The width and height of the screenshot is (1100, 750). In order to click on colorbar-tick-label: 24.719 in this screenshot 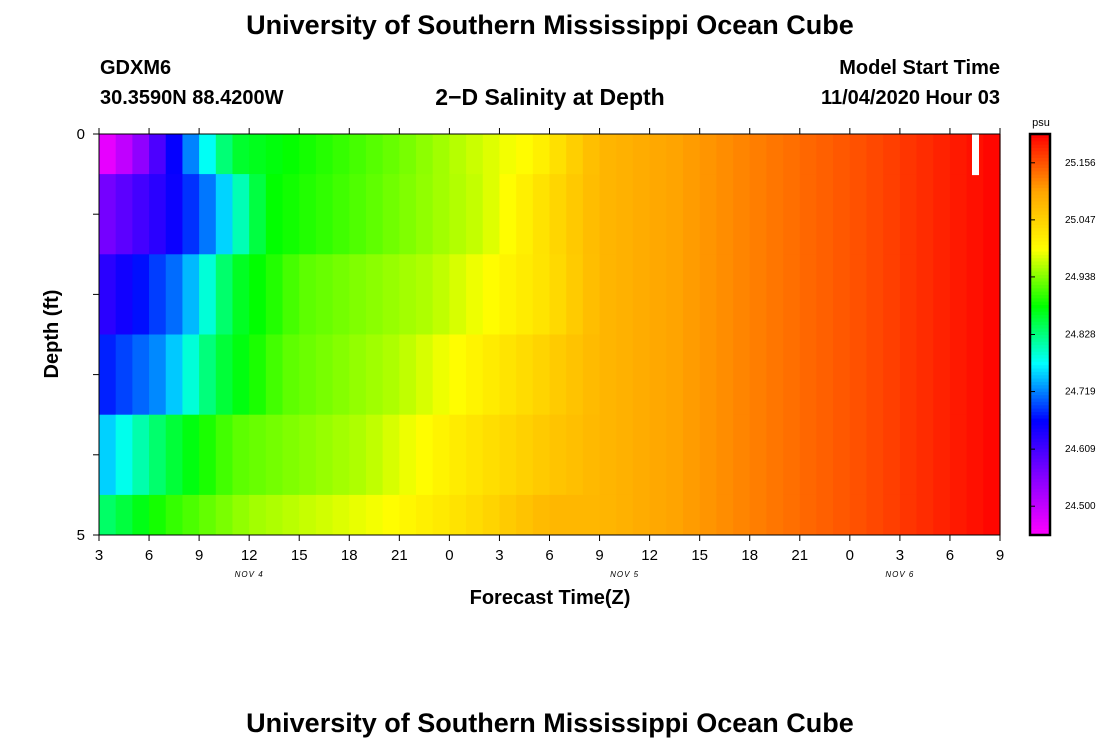, I will do `click(1080, 392)`.